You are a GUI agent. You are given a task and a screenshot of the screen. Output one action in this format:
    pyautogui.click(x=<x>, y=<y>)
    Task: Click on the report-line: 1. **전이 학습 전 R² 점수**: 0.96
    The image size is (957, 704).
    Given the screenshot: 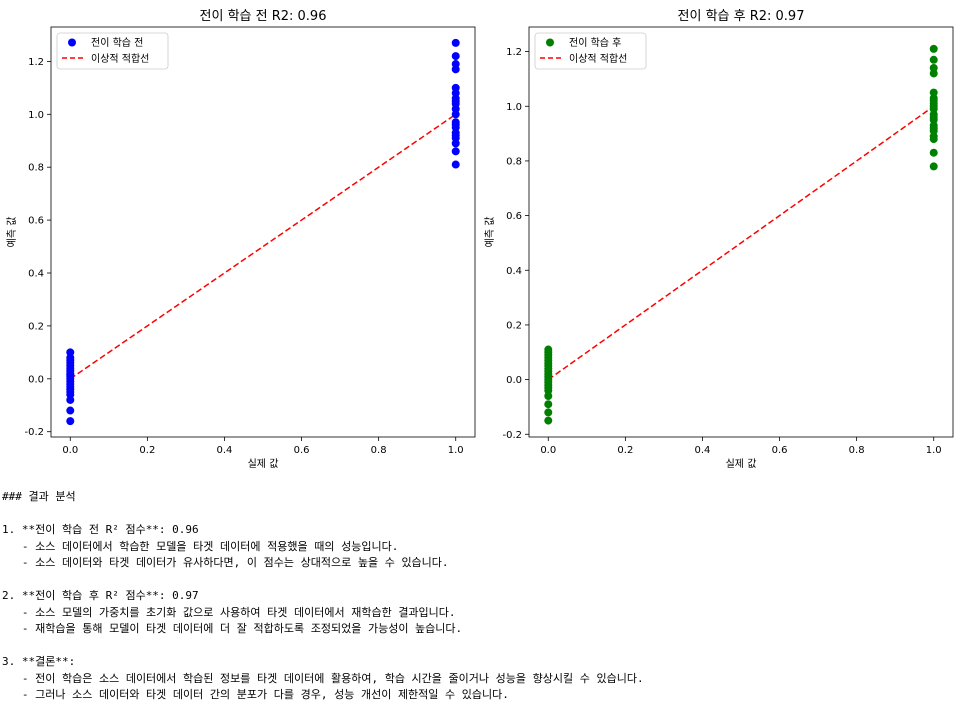 What is the action you would take?
    pyautogui.click(x=100, y=529)
    